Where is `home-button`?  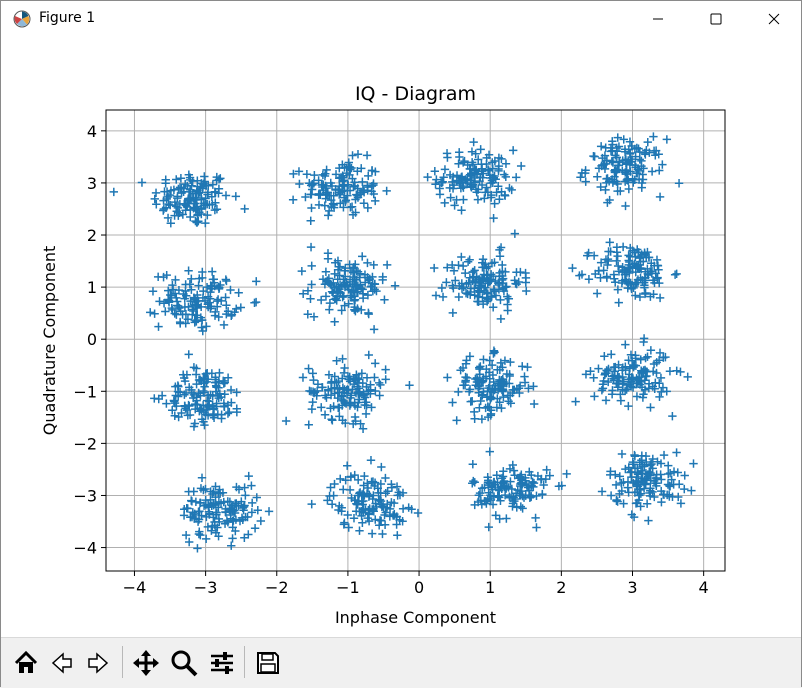
home-button is located at coordinates (26, 663).